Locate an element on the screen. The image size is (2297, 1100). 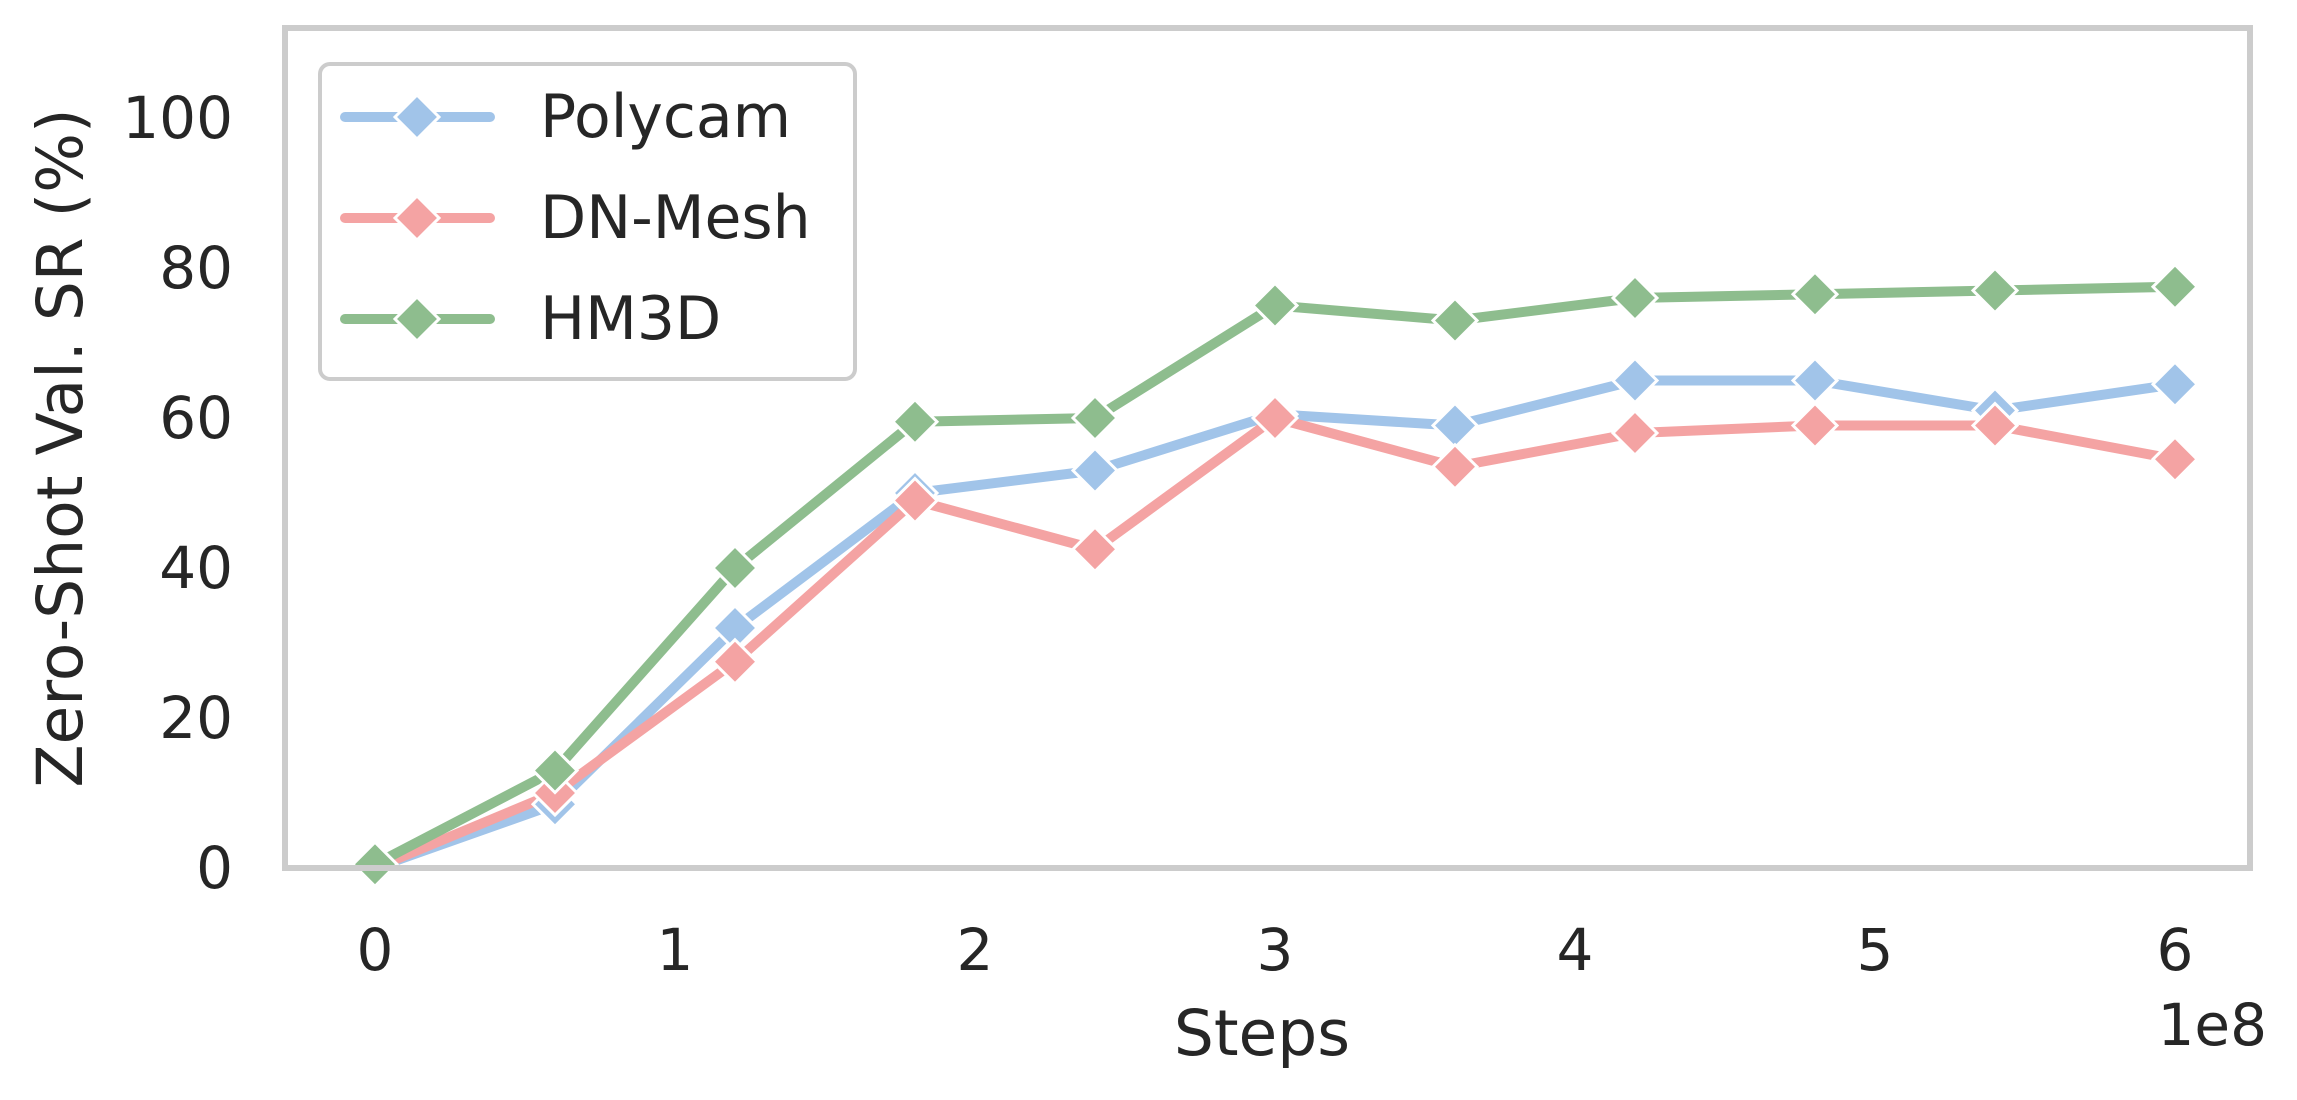
legend-swatch-marker-hm3d is located at coordinates (417, 319).